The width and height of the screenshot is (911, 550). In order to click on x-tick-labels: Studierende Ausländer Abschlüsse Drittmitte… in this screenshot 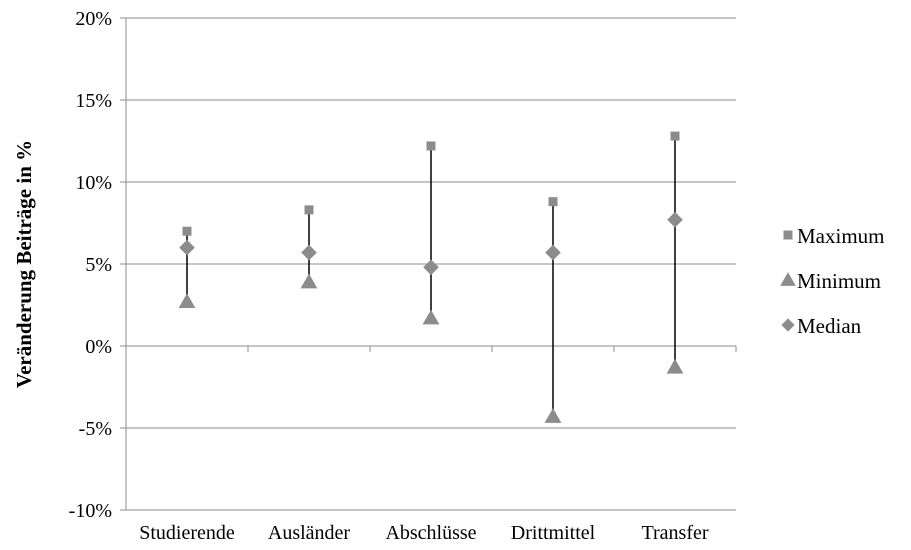, I will do `click(424, 533)`.